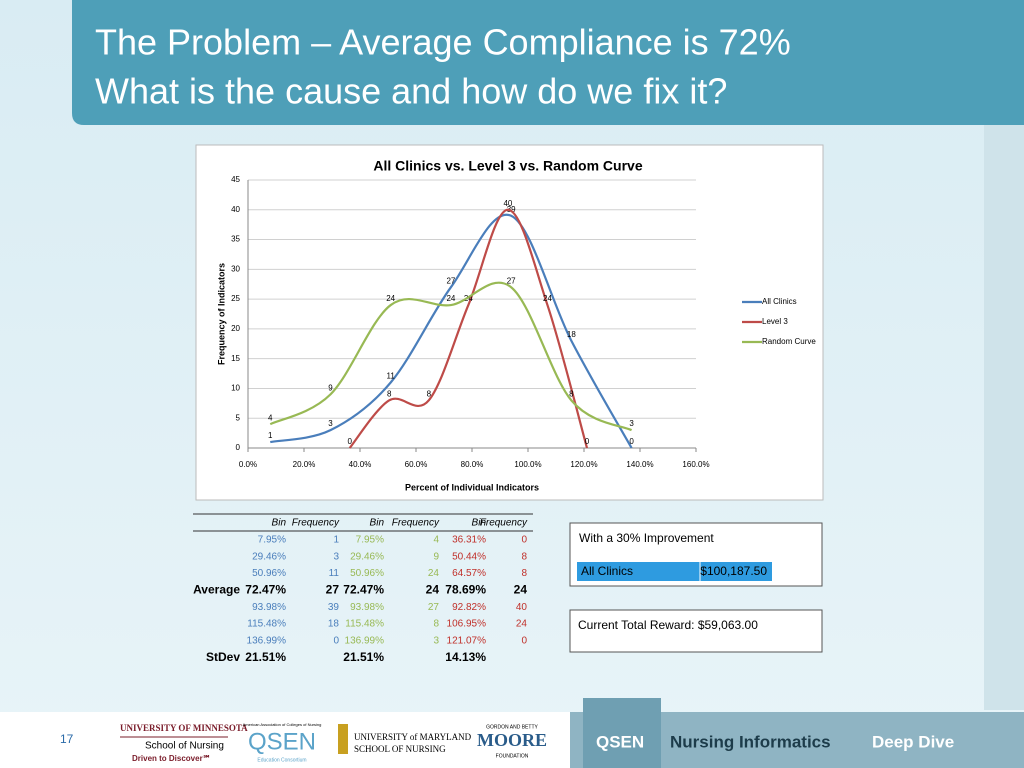 The height and width of the screenshot is (768, 1024). I want to click on deep-dive: Deep Dive, so click(913, 741).